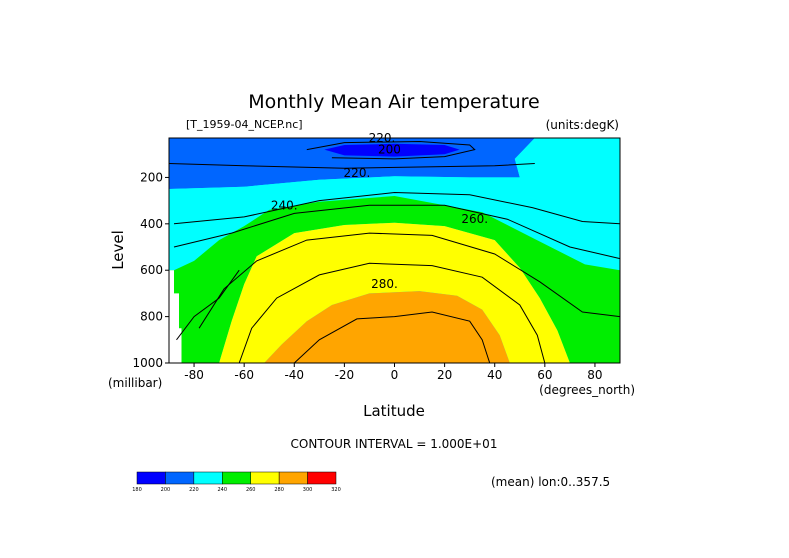 The image size is (789, 558). What do you see at coordinates (587, 390) in the screenshot?
I see `x-axis-unit: (degrees_north)` at bounding box center [587, 390].